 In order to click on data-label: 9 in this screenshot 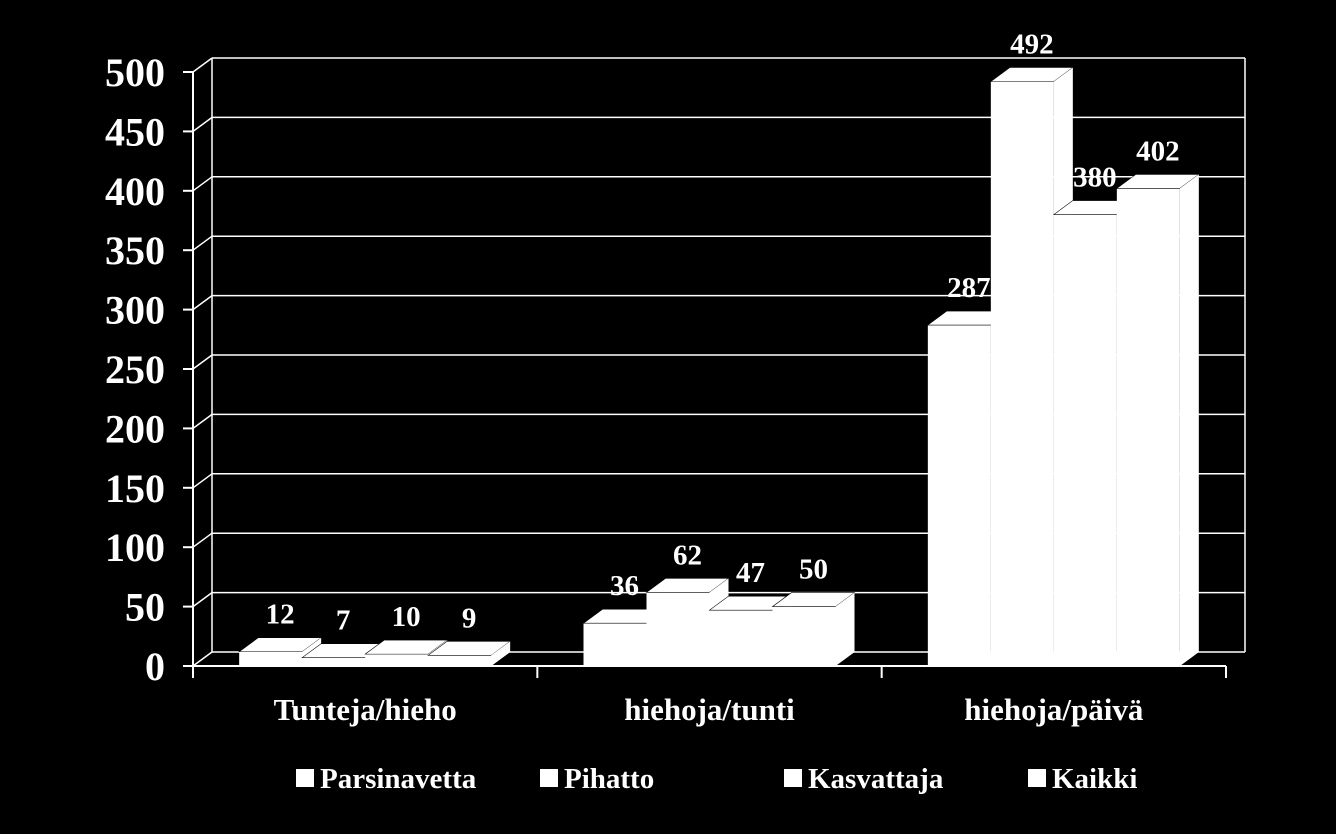, I will do `click(469, 618)`.